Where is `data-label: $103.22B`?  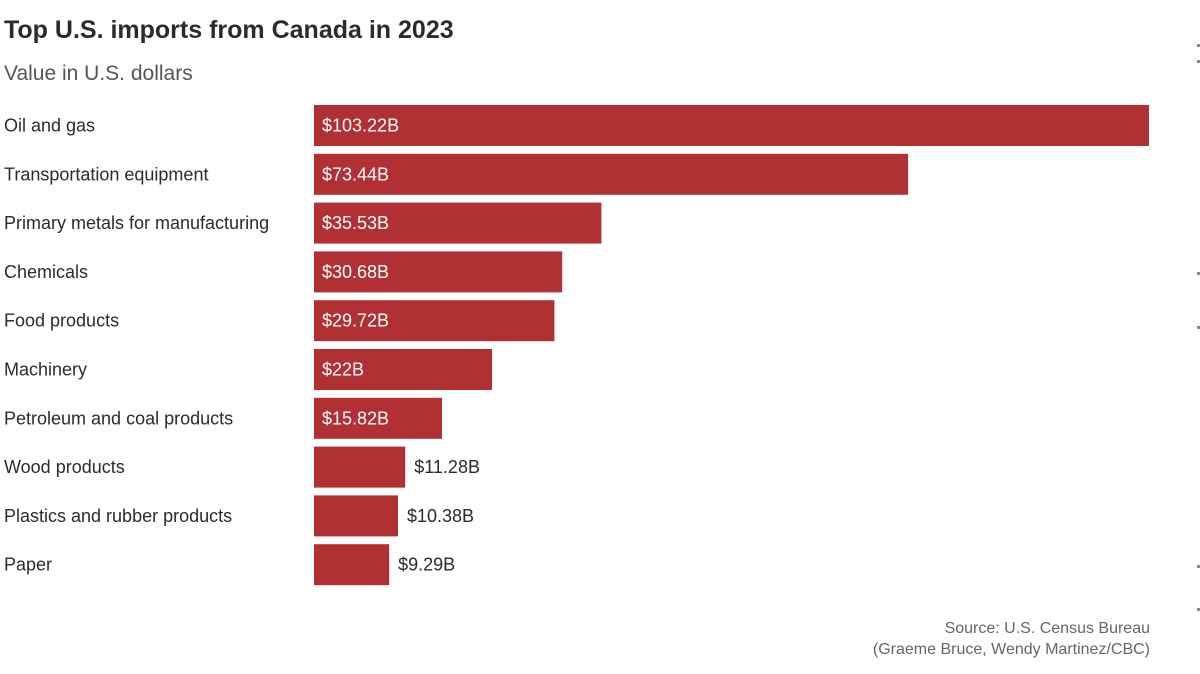
data-label: $103.22B is located at coordinates (360, 126).